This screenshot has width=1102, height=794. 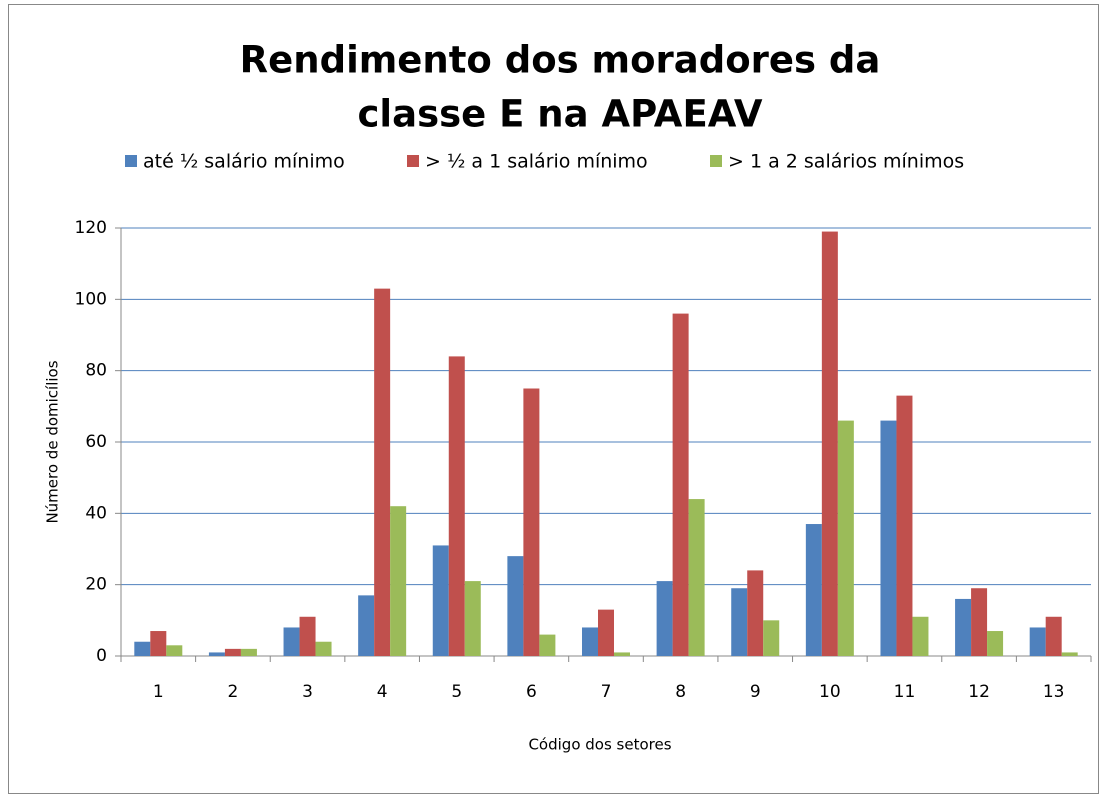 I want to click on chart-title: classe E na APAEAV, so click(x=560, y=114).